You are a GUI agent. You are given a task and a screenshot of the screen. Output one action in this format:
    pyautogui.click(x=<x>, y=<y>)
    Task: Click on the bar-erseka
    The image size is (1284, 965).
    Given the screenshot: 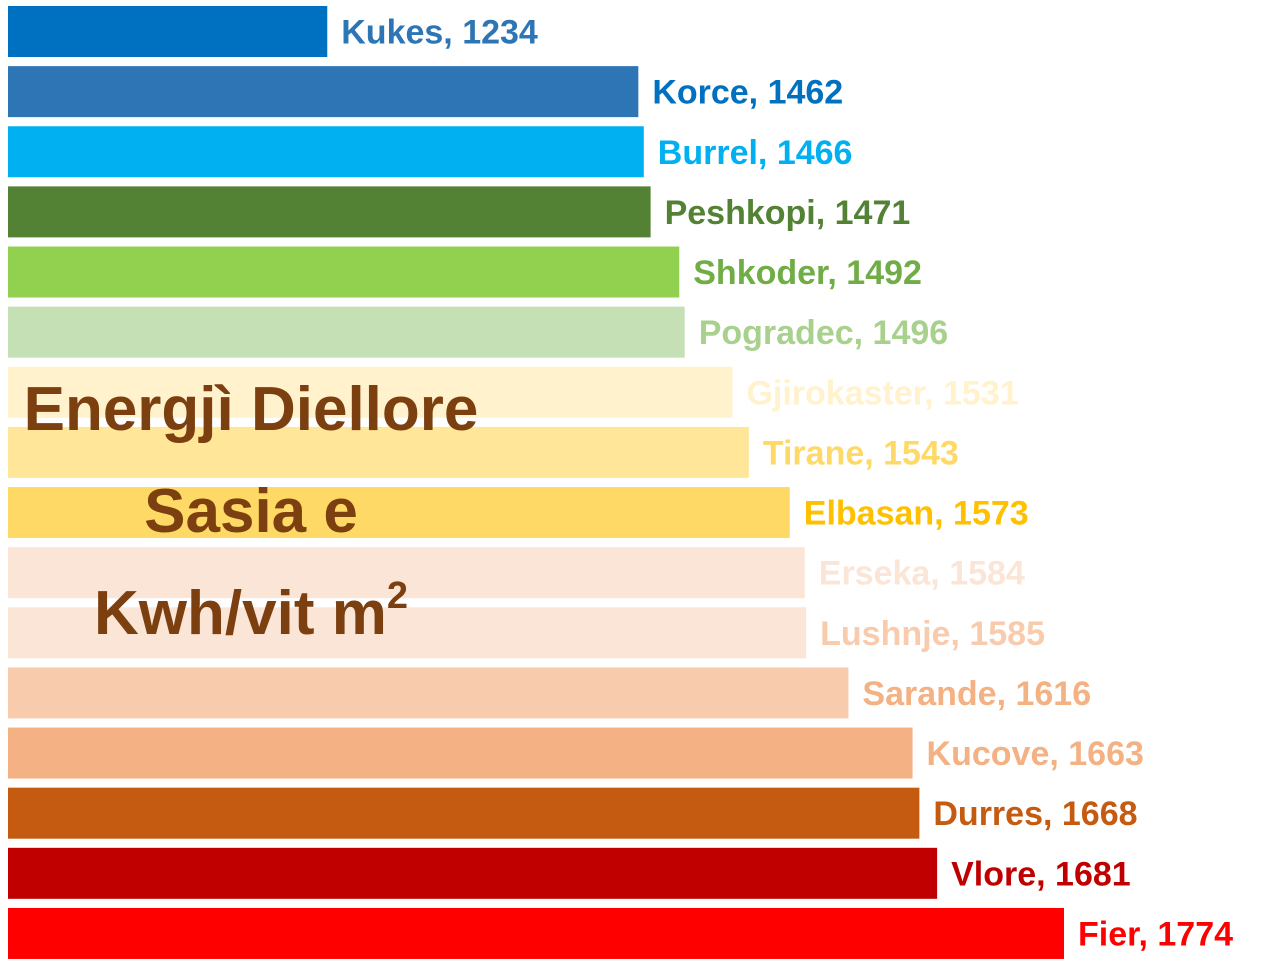 What is the action you would take?
    pyautogui.click(x=406, y=573)
    